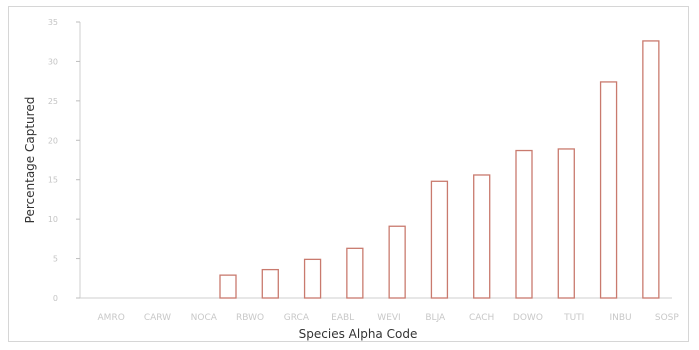  Describe the element at coordinates (297, 318) in the screenshot. I see `x-tick-label: GRCA` at that location.